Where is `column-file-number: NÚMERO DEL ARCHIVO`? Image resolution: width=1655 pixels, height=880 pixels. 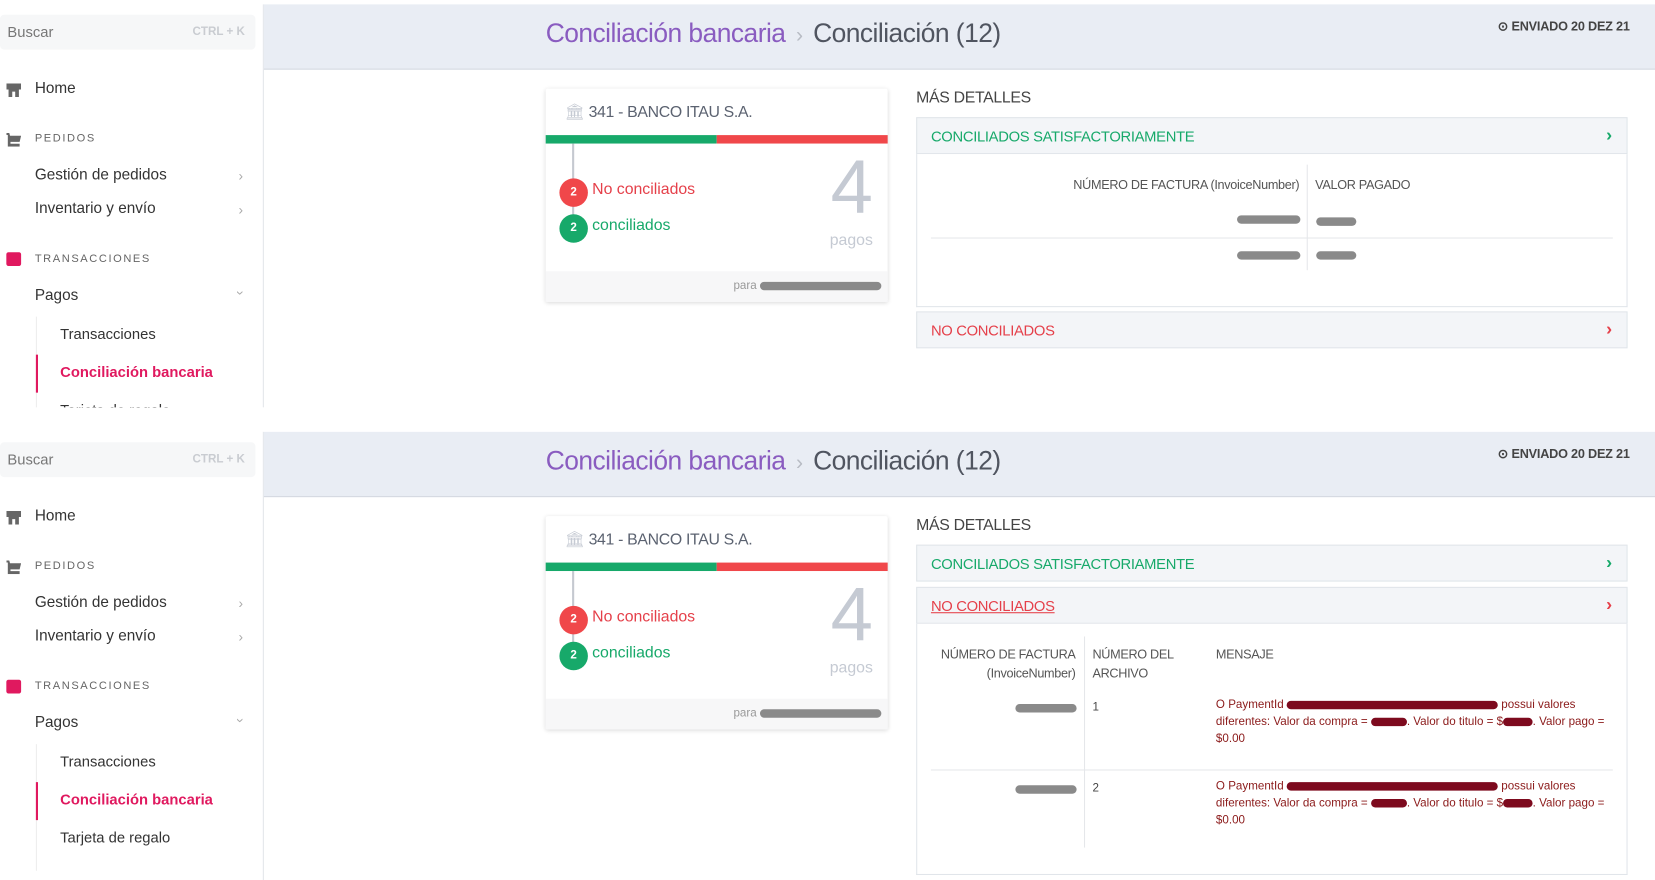
column-file-number: NÚMERO DEL ARCHIVO is located at coordinates (1133, 664).